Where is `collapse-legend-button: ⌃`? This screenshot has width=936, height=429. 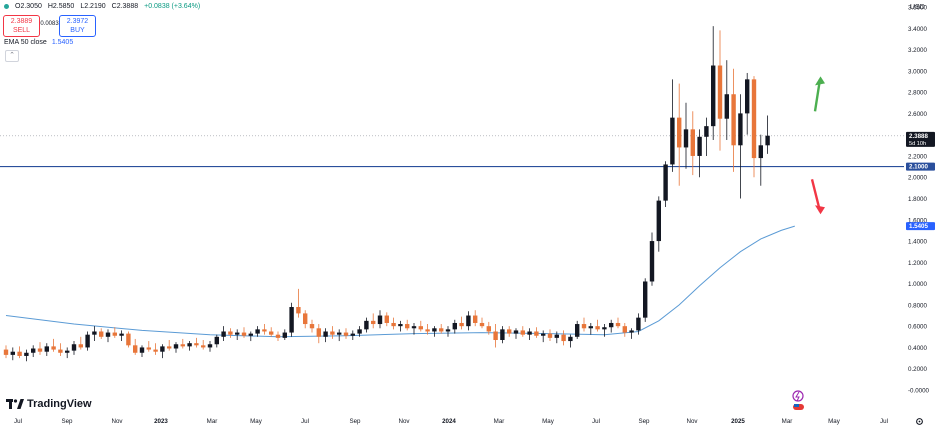 collapse-legend-button: ⌃ is located at coordinates (12, 56).